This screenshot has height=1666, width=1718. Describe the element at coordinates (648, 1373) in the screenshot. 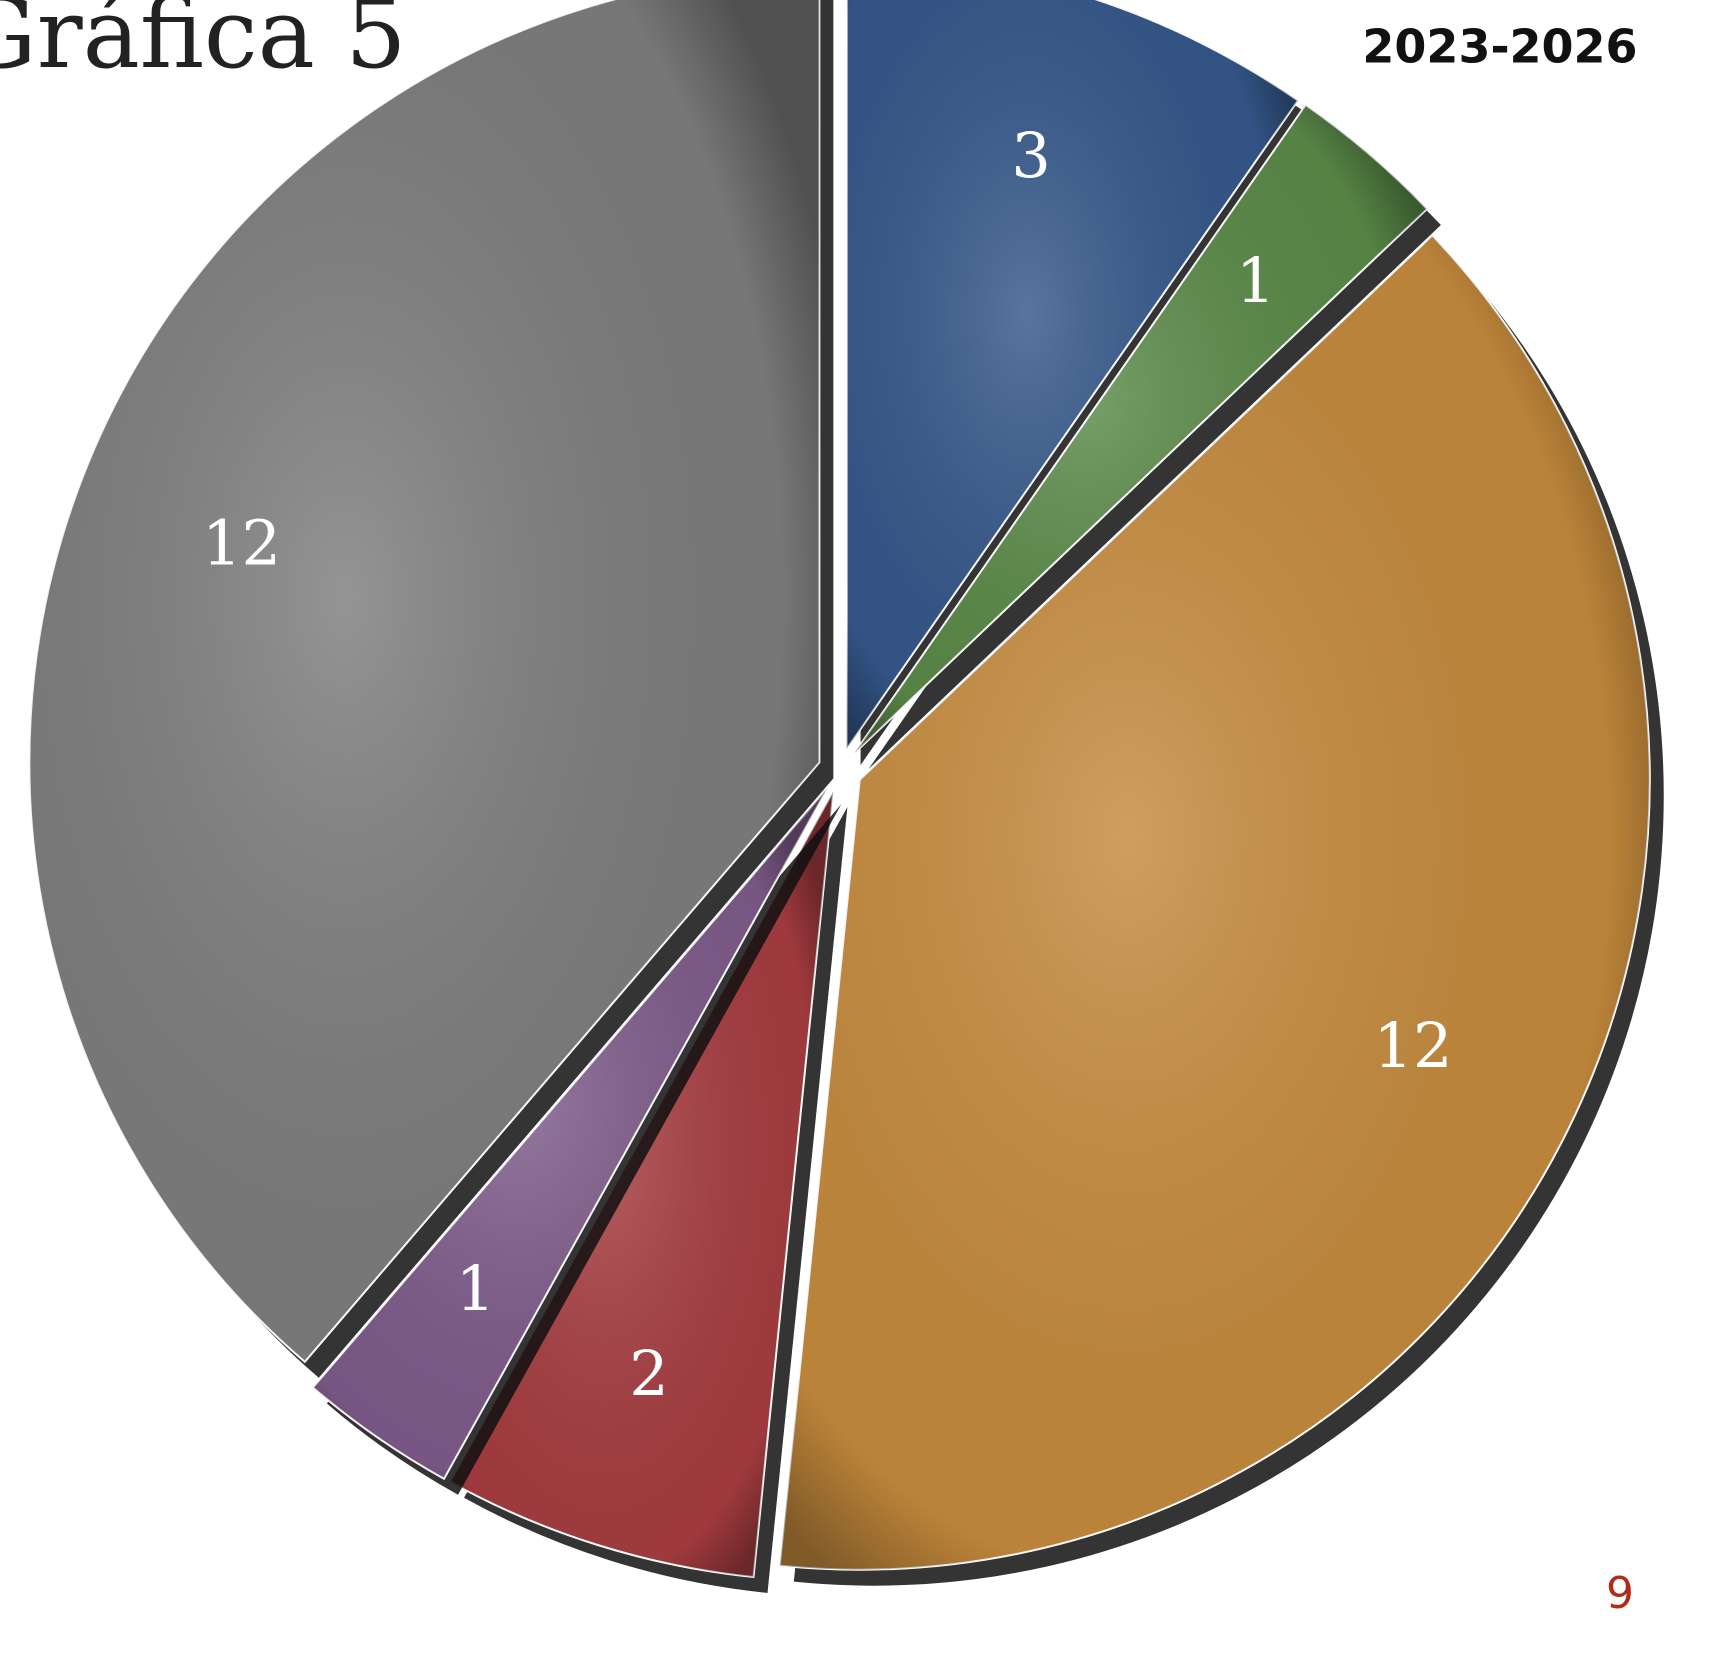

I see `value-label: 2` at that location.